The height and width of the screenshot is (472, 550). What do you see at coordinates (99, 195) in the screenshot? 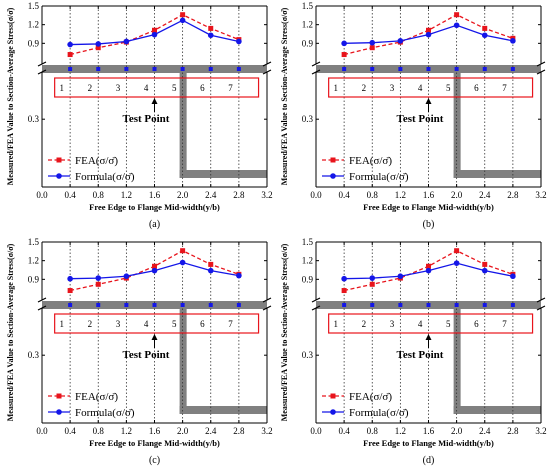
I see `x-tick-label: 0.8` at bounding box center [99, 195].